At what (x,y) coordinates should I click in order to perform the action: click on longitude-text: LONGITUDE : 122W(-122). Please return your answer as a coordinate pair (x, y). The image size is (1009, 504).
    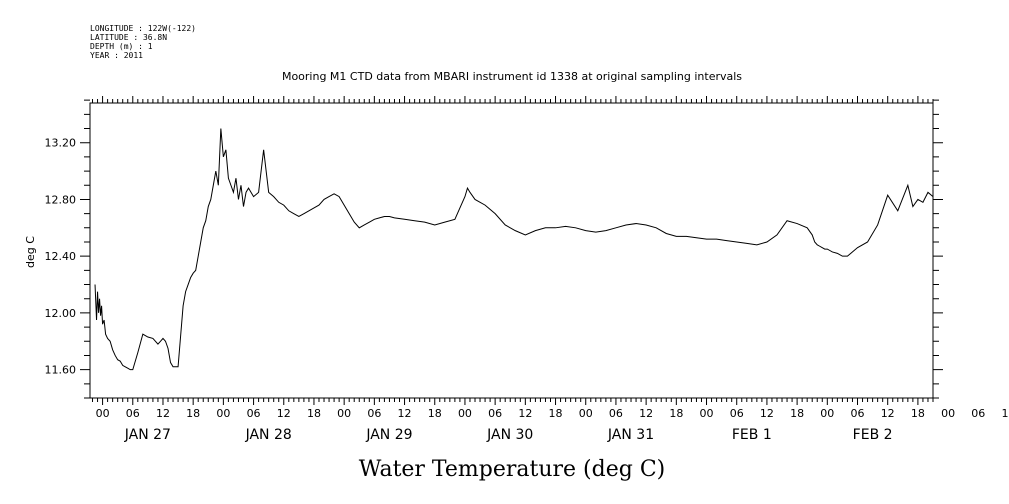
    Looking at the image, I should click on (143, 28).